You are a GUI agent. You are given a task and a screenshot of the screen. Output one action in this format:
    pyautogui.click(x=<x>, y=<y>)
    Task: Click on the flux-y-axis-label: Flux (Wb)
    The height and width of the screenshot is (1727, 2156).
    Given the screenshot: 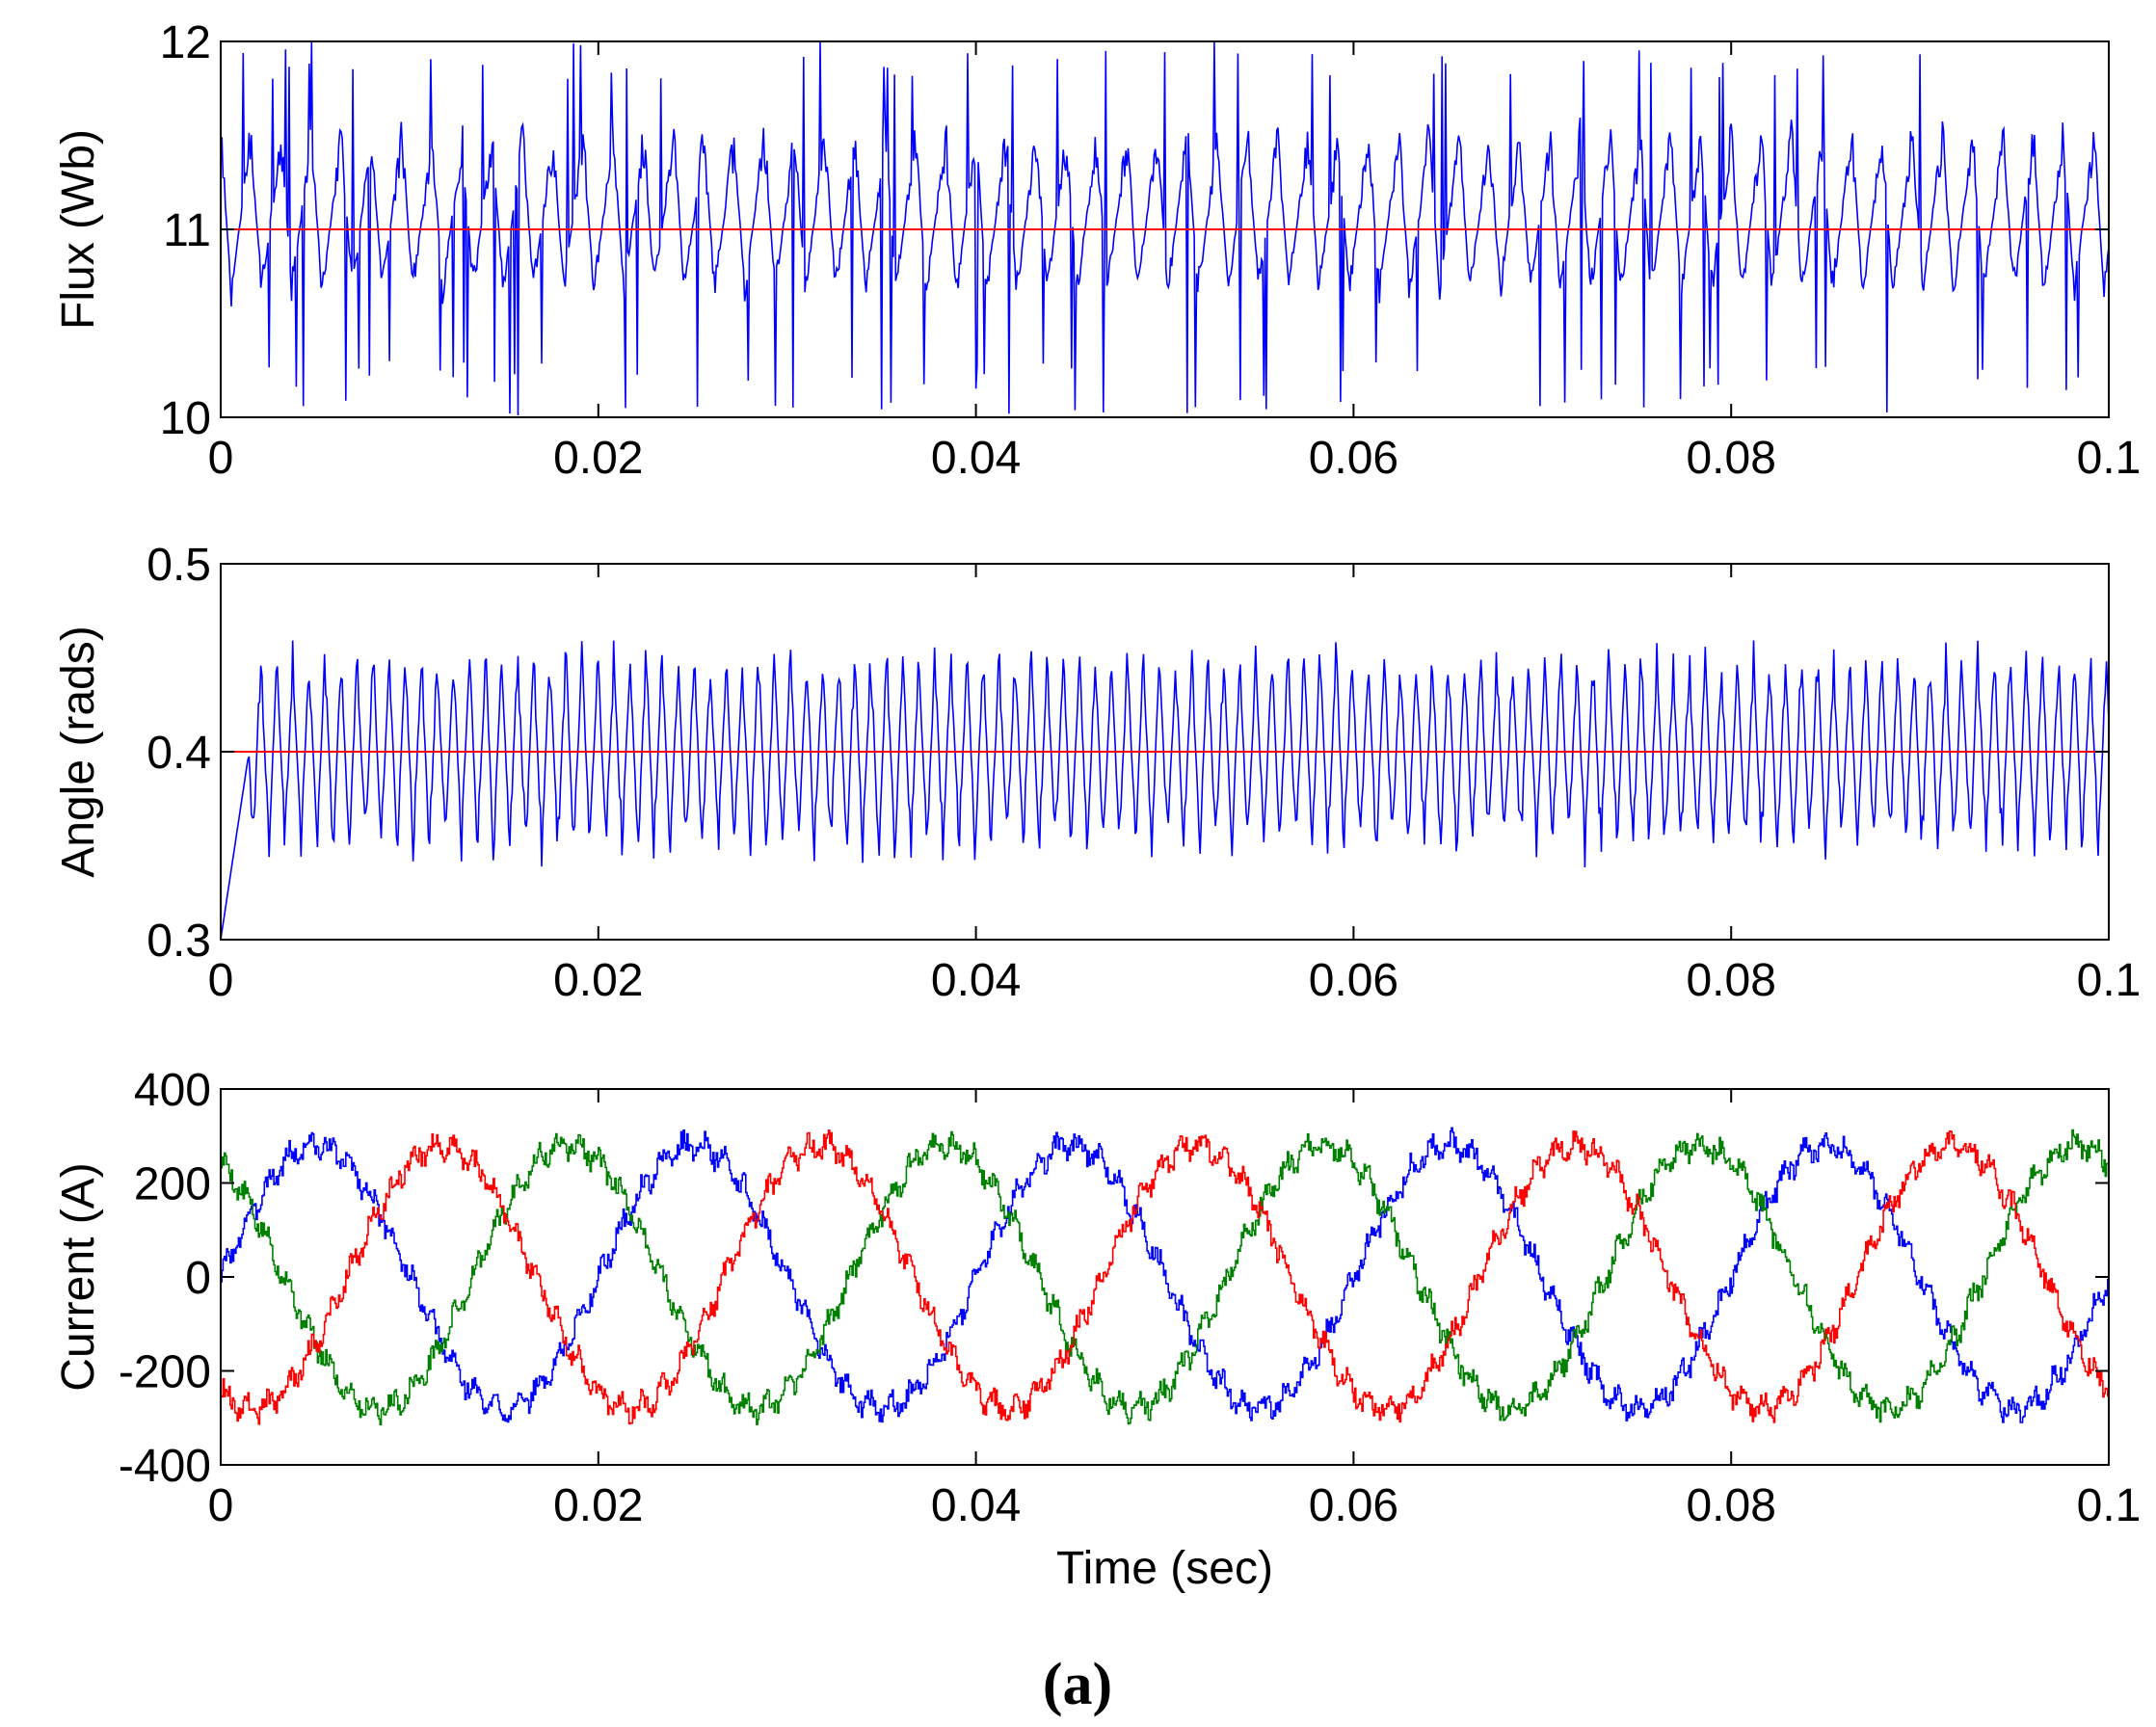 What is the action you would take?
    pyautogui.click(x=78, y=229)
    